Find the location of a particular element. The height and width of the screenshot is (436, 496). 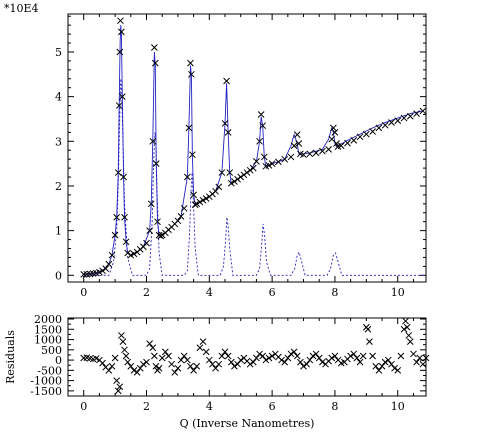

x-tick-label: 4 is located at coordinates (209, 406).